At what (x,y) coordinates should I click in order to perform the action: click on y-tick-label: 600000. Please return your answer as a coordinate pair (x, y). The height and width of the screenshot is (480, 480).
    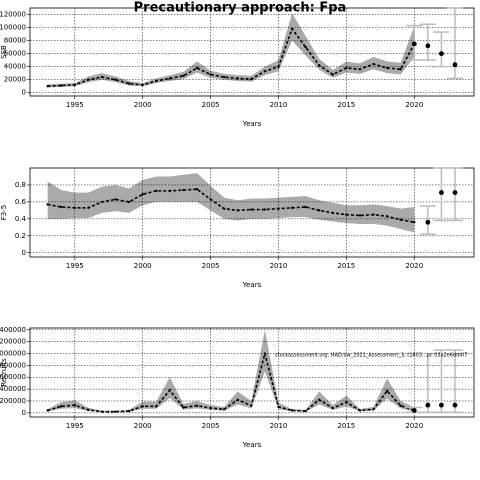
    Looking at the image, I should click on (13, 377).